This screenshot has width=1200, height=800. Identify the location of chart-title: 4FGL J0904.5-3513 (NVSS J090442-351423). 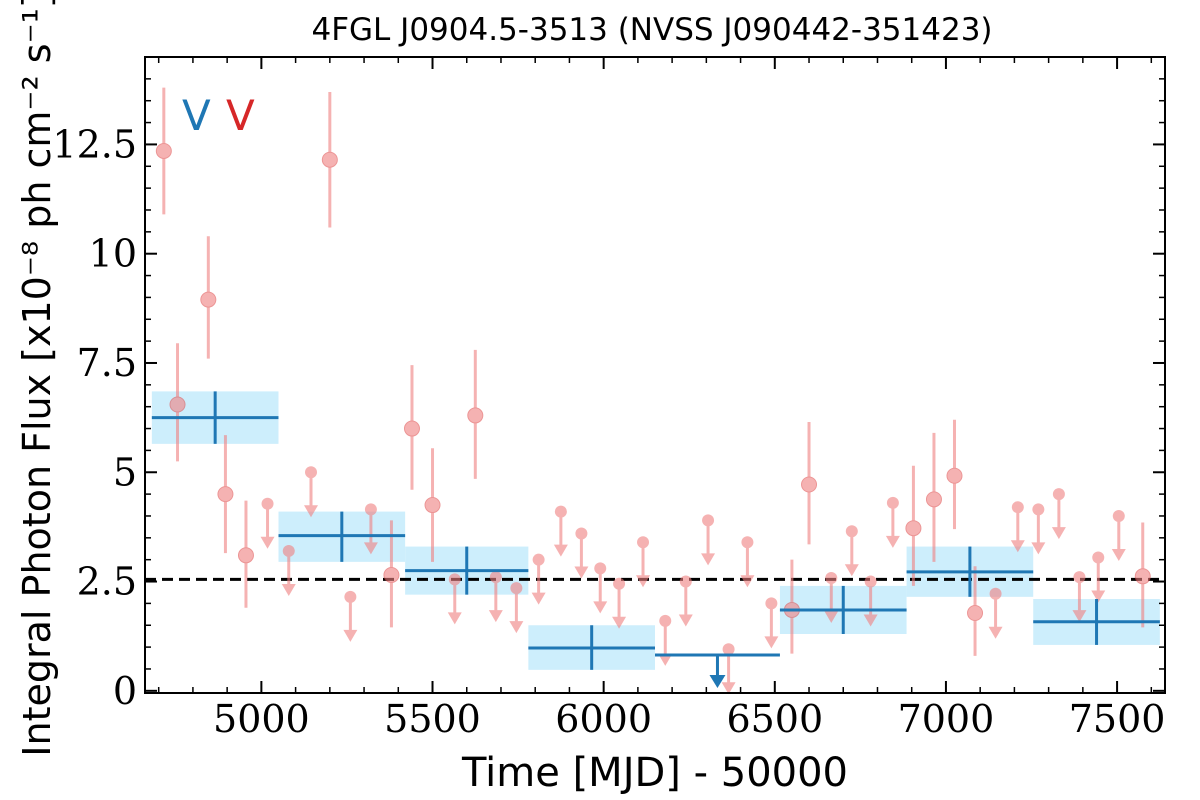
(651, 30).